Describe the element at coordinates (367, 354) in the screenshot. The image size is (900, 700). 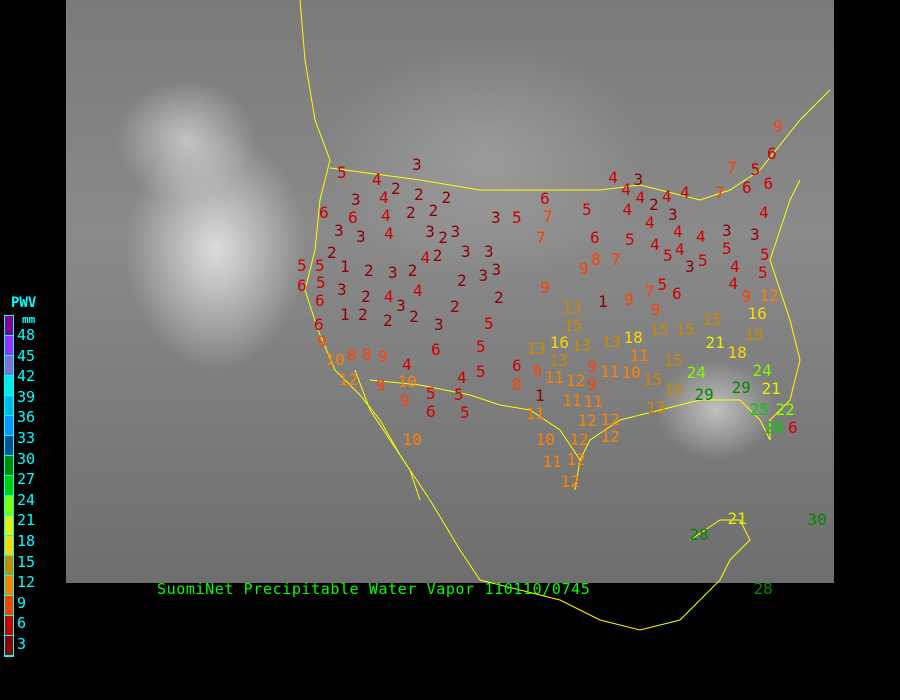
I see `station-pwv-value: 8` at that location.